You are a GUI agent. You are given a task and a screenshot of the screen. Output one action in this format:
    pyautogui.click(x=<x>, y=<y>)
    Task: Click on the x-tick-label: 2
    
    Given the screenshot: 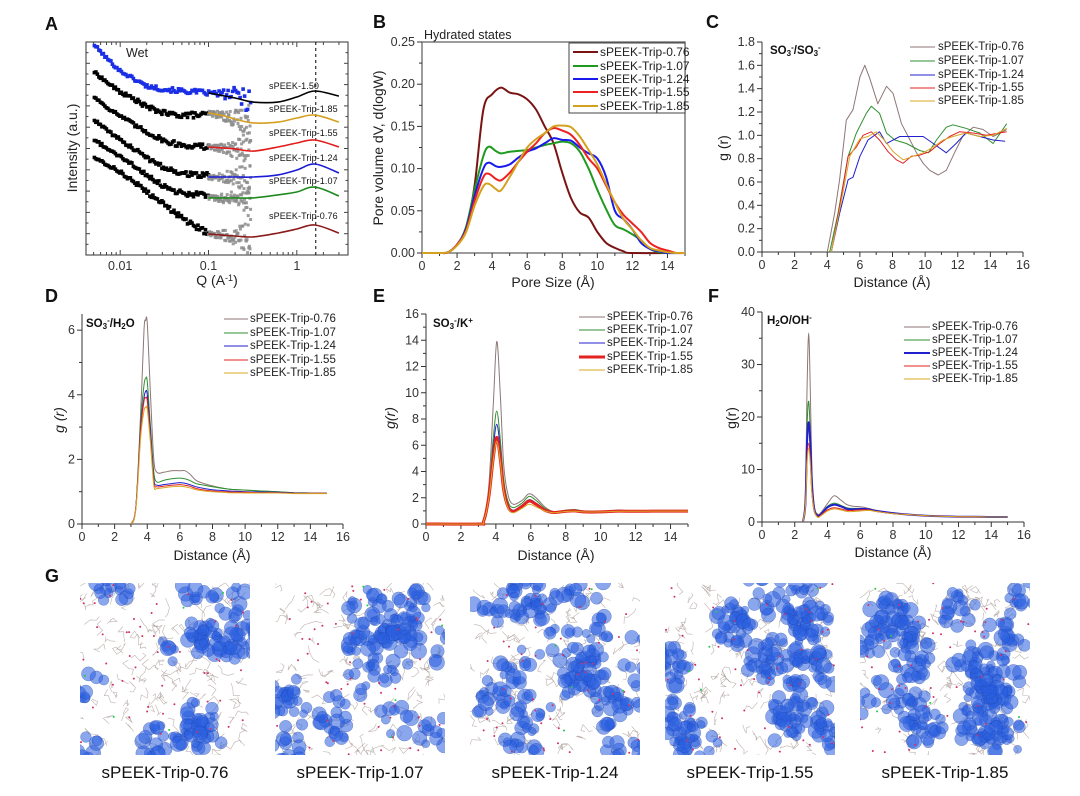 What is the action you would take?
    pyautogui.click(x=114, y=537)
    